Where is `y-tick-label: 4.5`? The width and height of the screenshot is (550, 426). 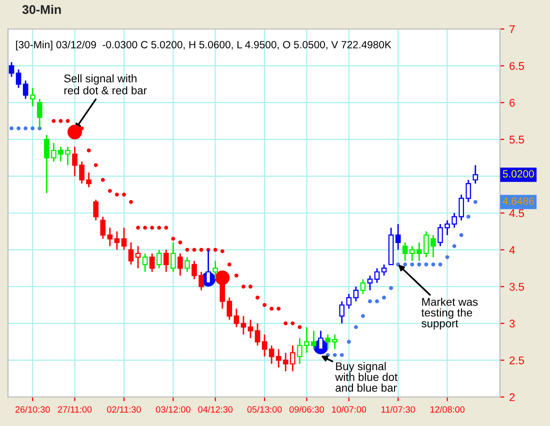 y-tick-label: 4.5 is located at coordinates (516, 213).